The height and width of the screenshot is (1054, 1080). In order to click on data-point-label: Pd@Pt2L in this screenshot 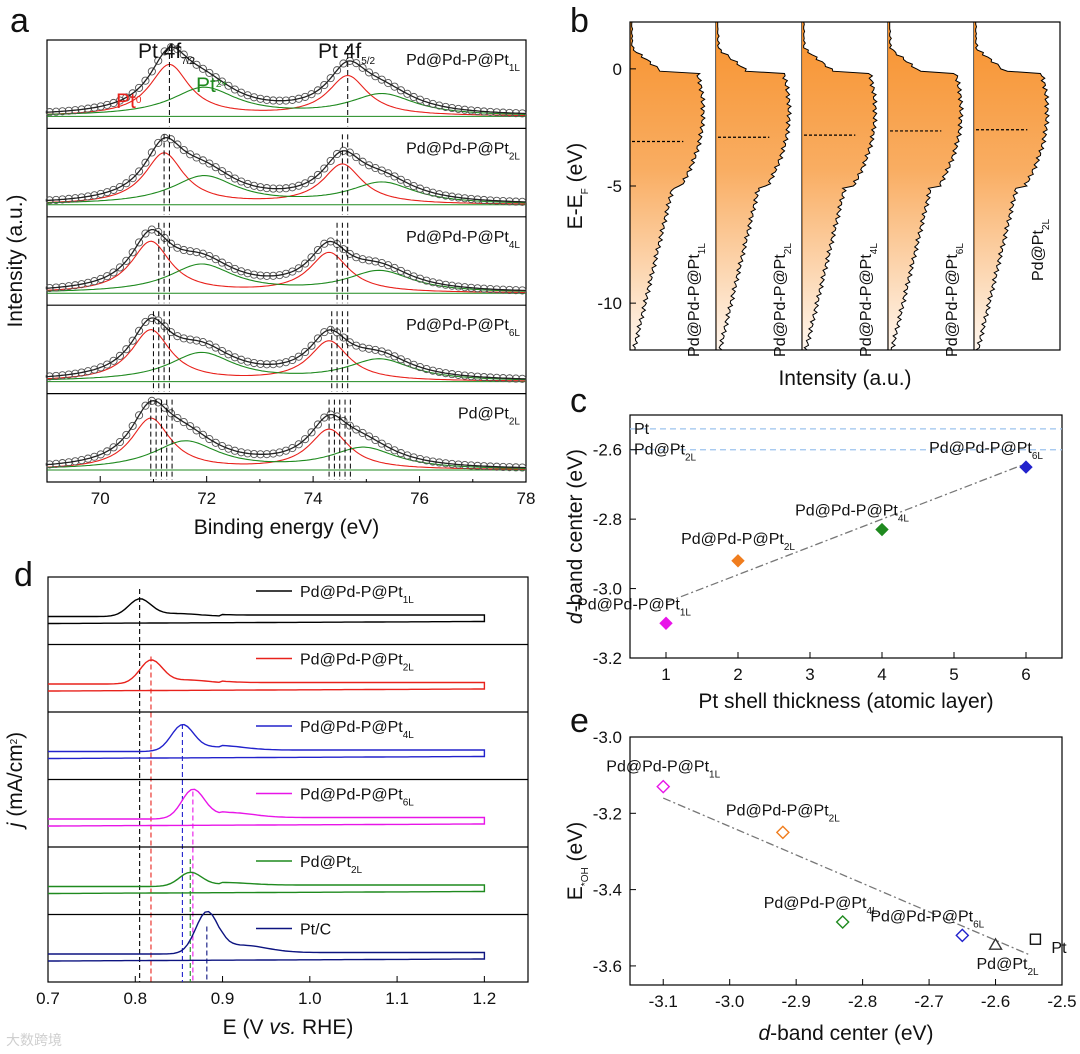, I will do `click(1008, 967)`.